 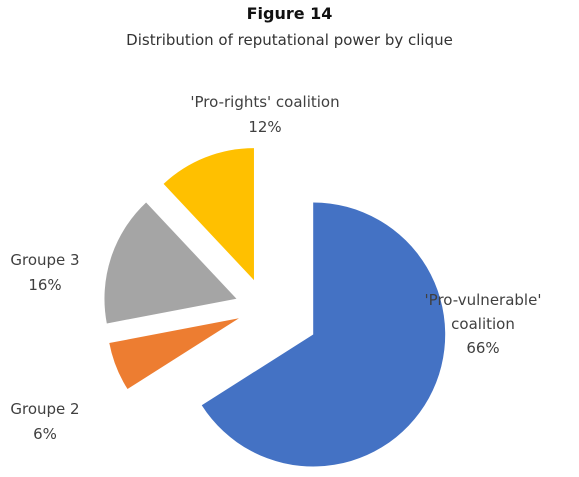 I want to click on slice-value-label: 66%, so click(x=483, y=348).